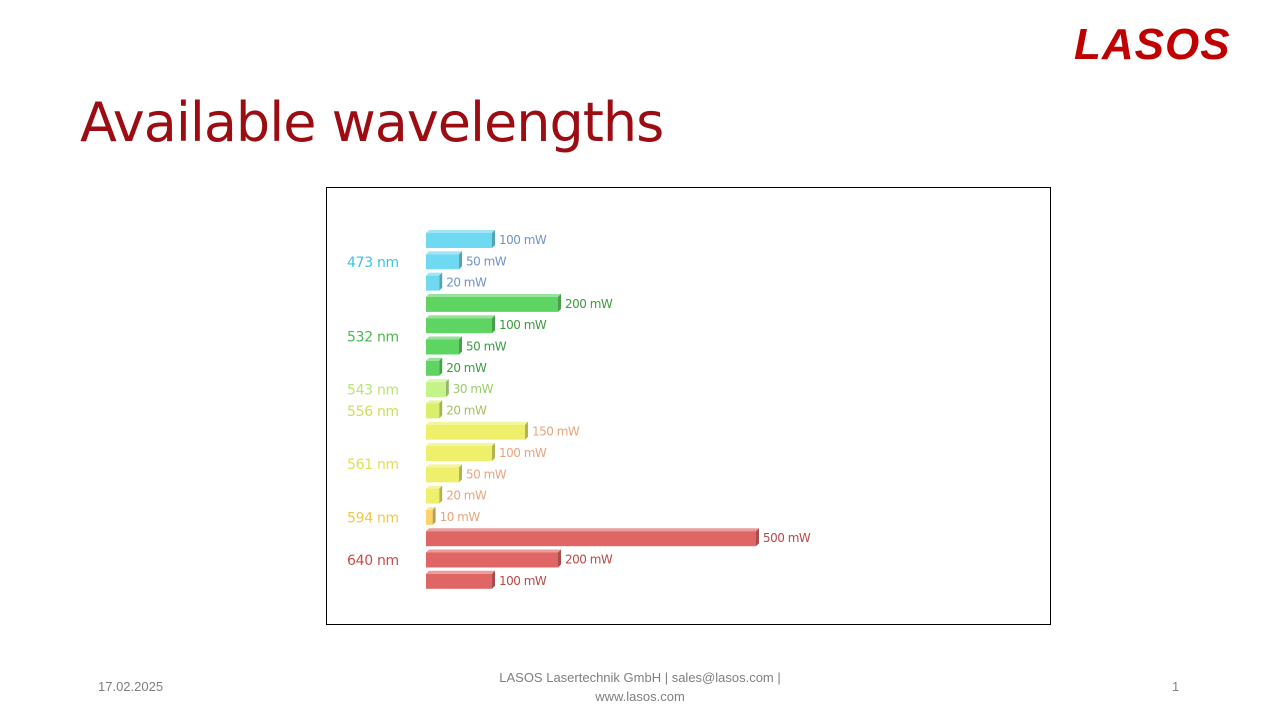  Describe the element at coordinates (1176, 686) in the screenshot. I see `footer-page-number: 1` at that location.